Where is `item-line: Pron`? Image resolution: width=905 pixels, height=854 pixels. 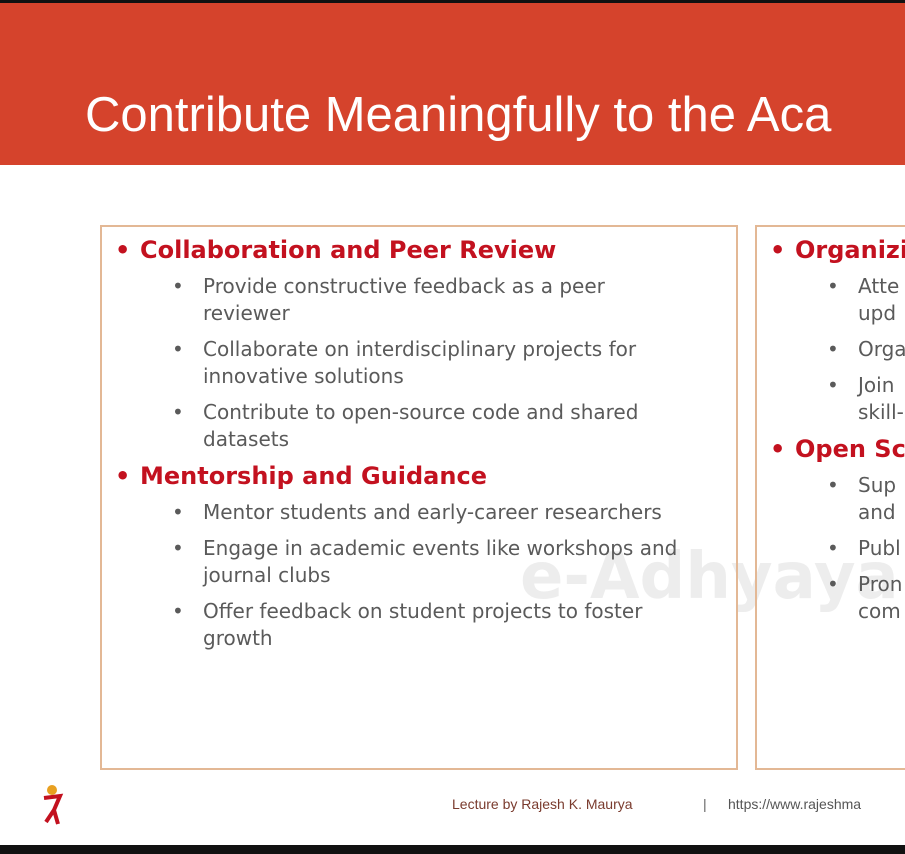 item-line: Pron is located at coordinates (880, 584).